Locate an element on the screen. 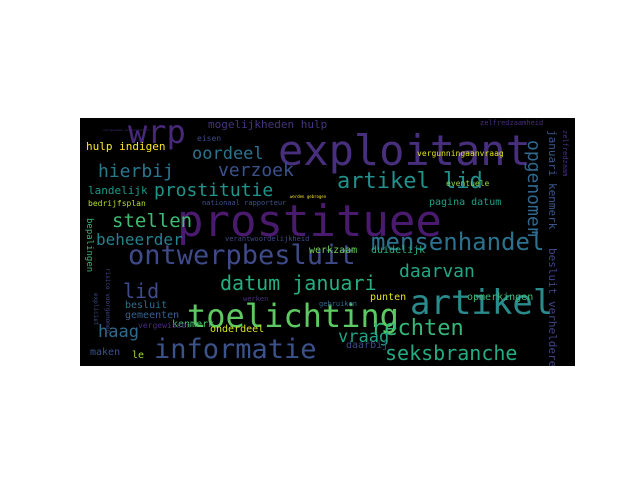 The height and width of the screenshot is (480, 640). word-besluit-verhelderen: besluit verhelderen is located at coordinates (552, 307).